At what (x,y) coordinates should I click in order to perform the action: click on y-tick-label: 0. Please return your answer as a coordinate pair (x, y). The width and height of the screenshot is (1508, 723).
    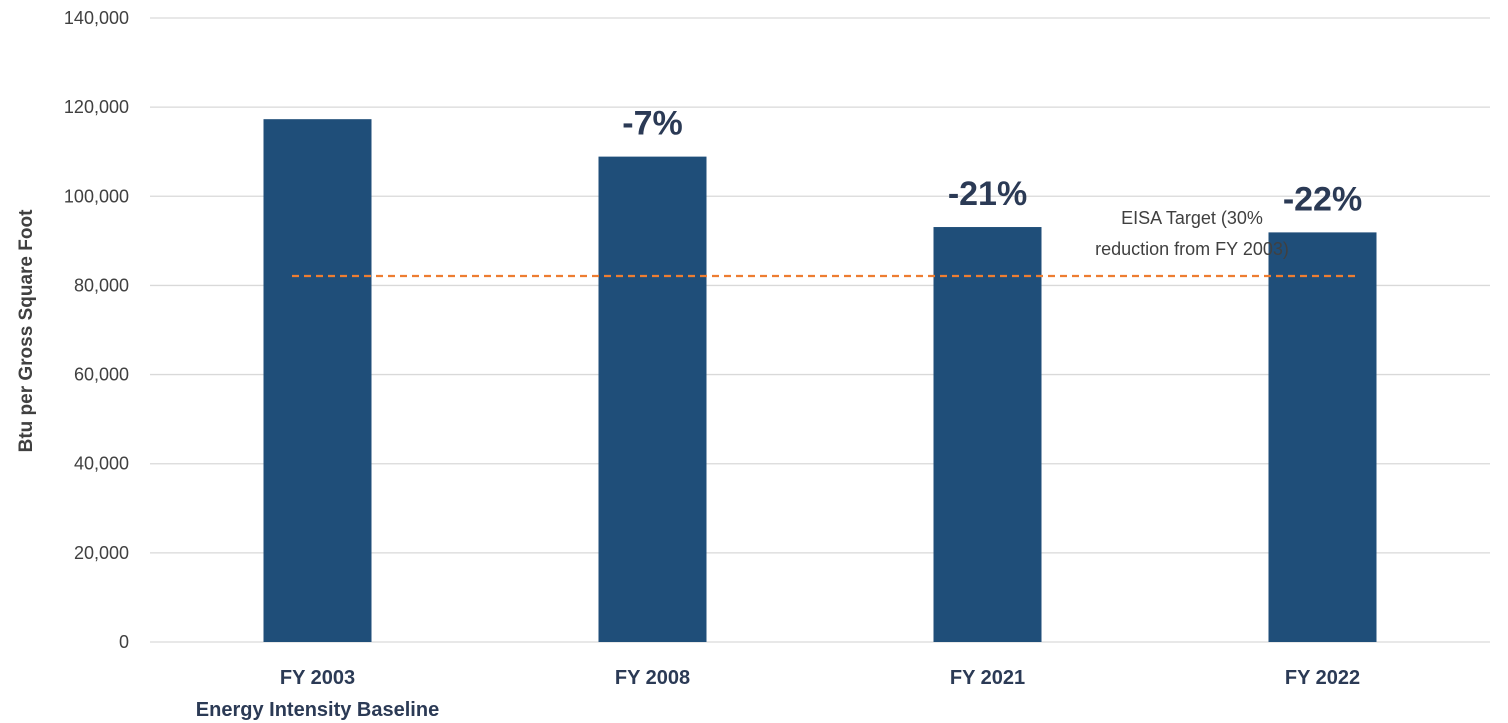
    Looking at the image, I should click on (124, 642).